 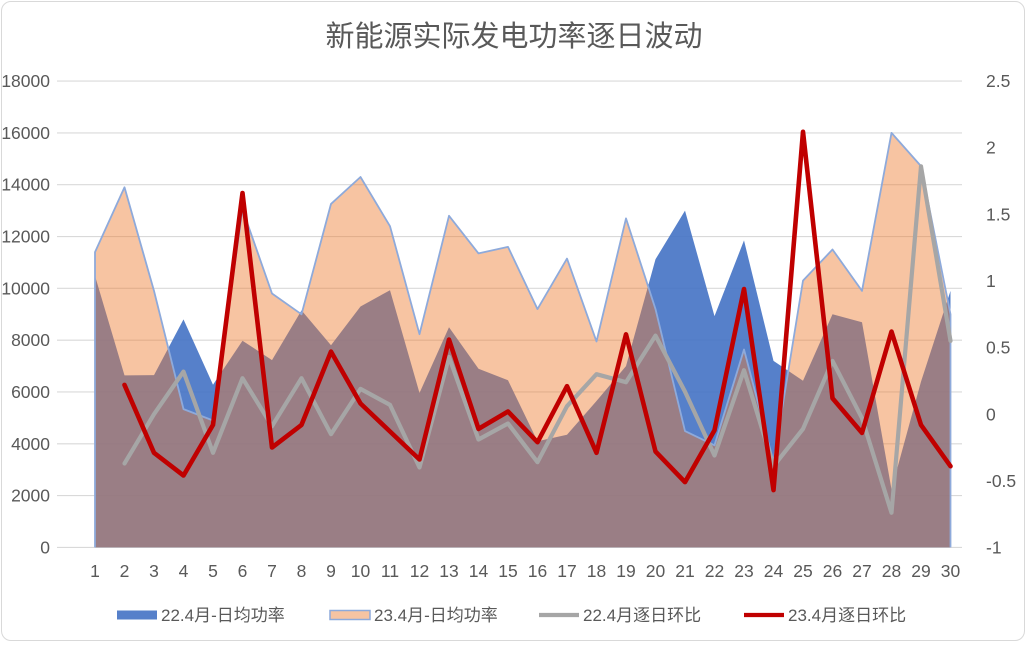 I want to click on x-axis-tick-label: 28, so click(x=891, y=571).